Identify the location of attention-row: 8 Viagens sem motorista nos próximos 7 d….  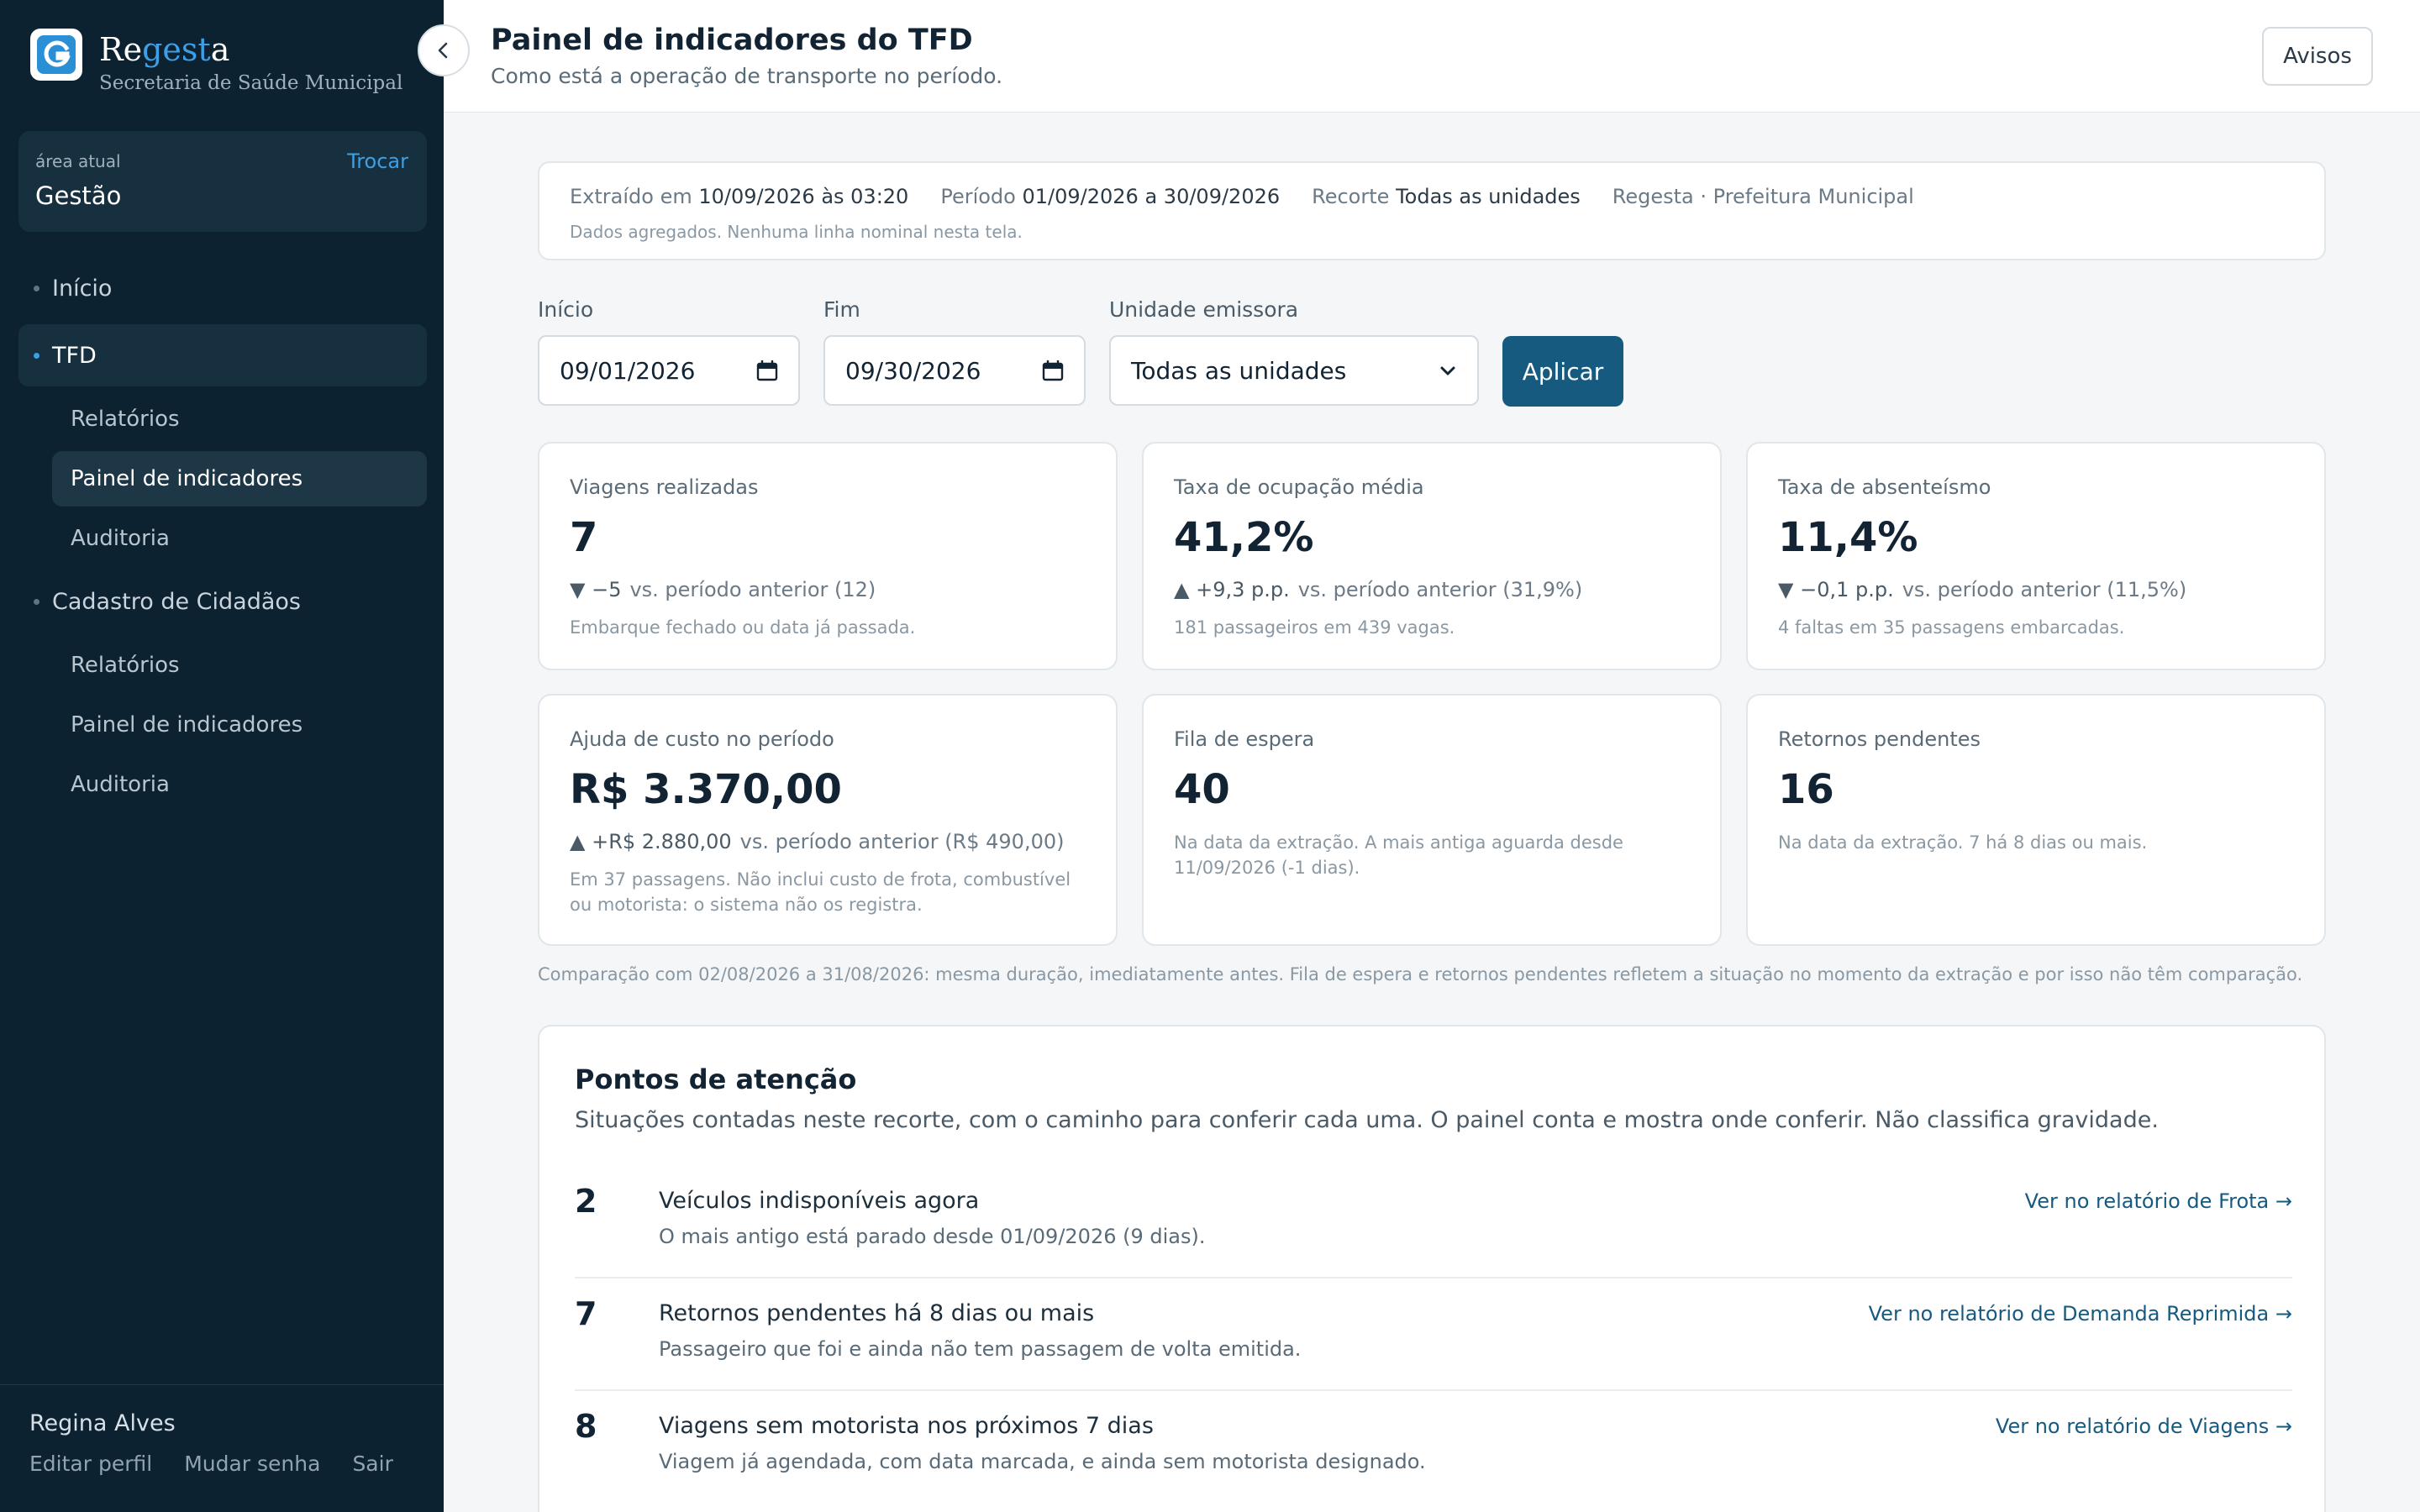
(1434, 1447).